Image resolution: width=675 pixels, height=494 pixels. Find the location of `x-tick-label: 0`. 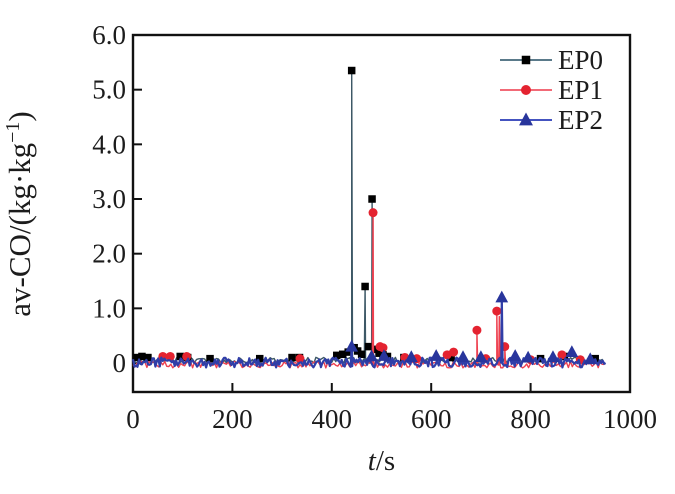

x-tick-label: 0 is located at coordinates (133, 419).